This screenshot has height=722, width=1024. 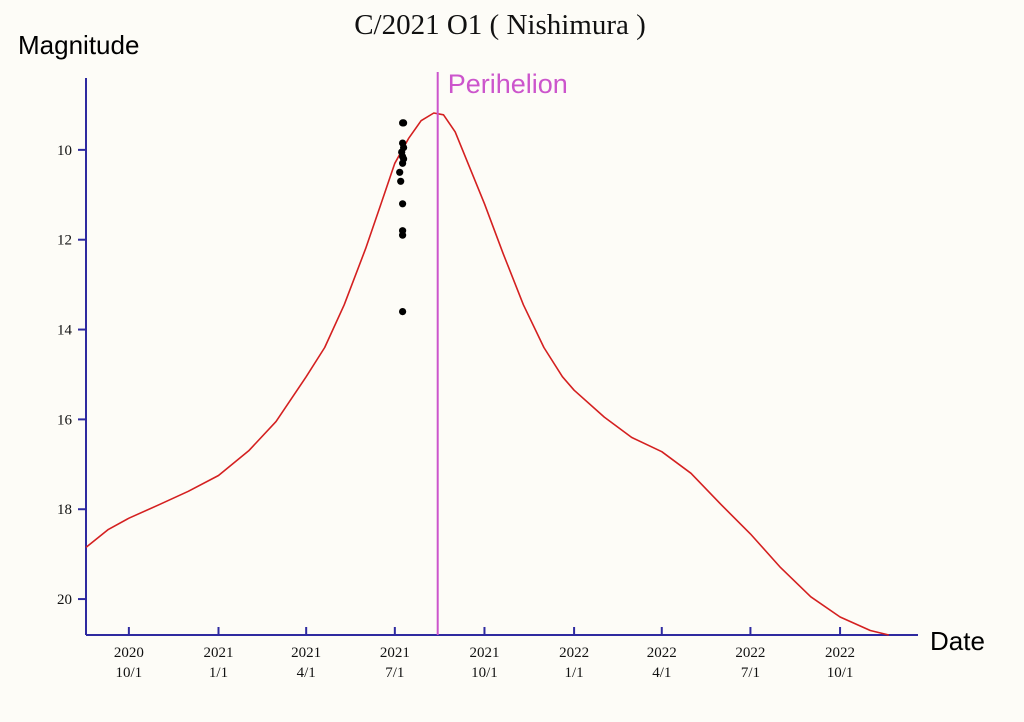 I want to click on y-tick-label: 16, so click(x=65, y=420).